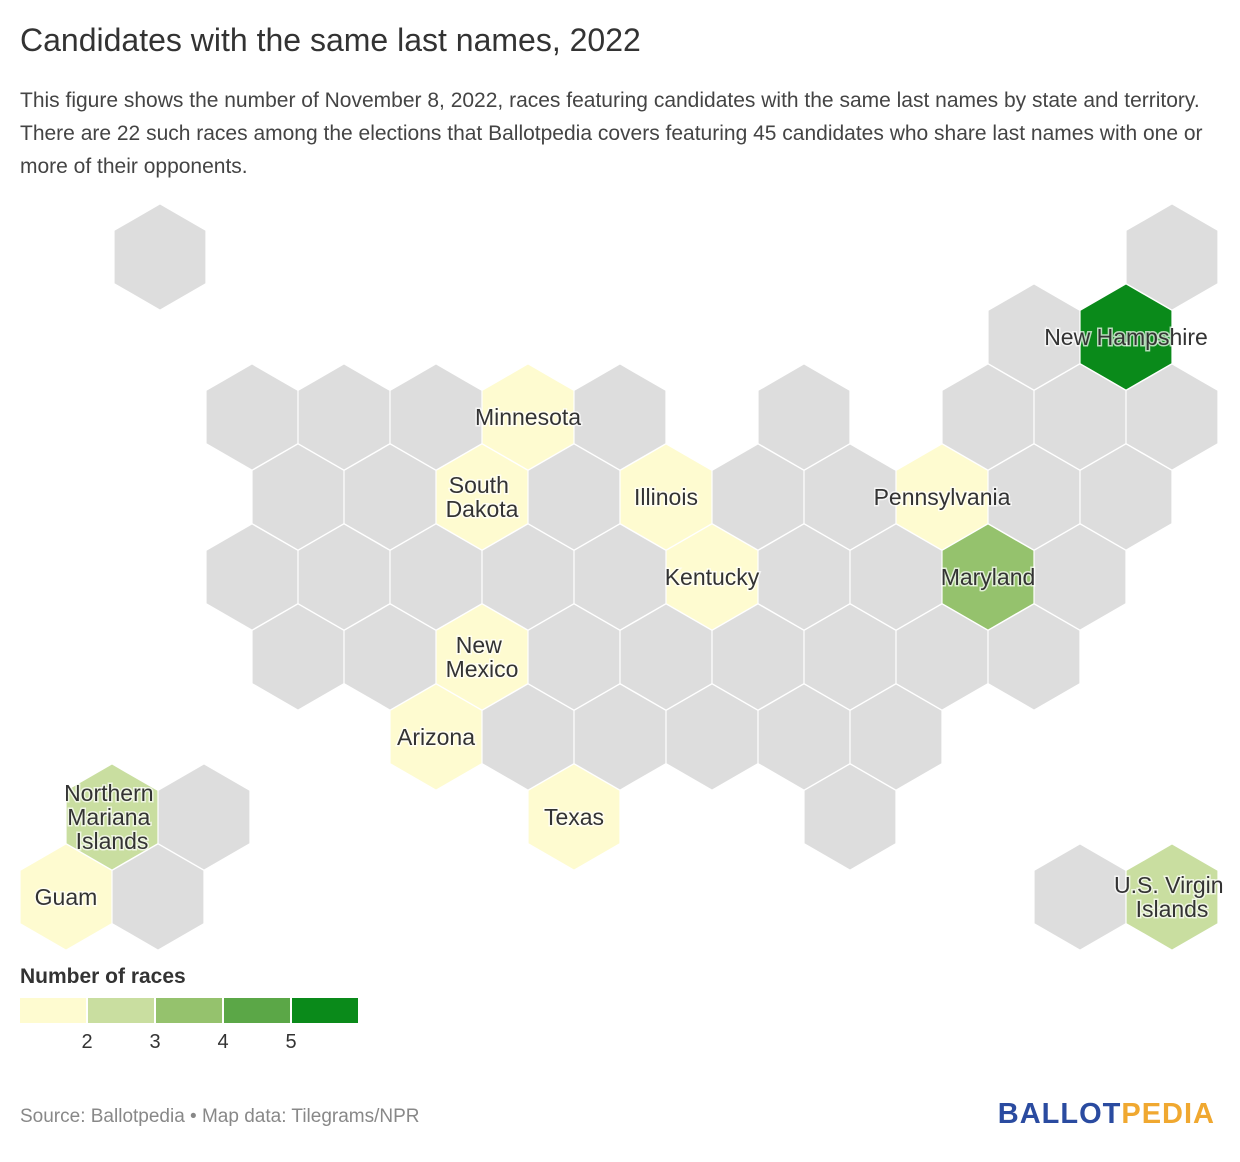 This screenshot has width=1240, height=1162. I want to click on region-label: New Hampshire, so click(1126, 337).